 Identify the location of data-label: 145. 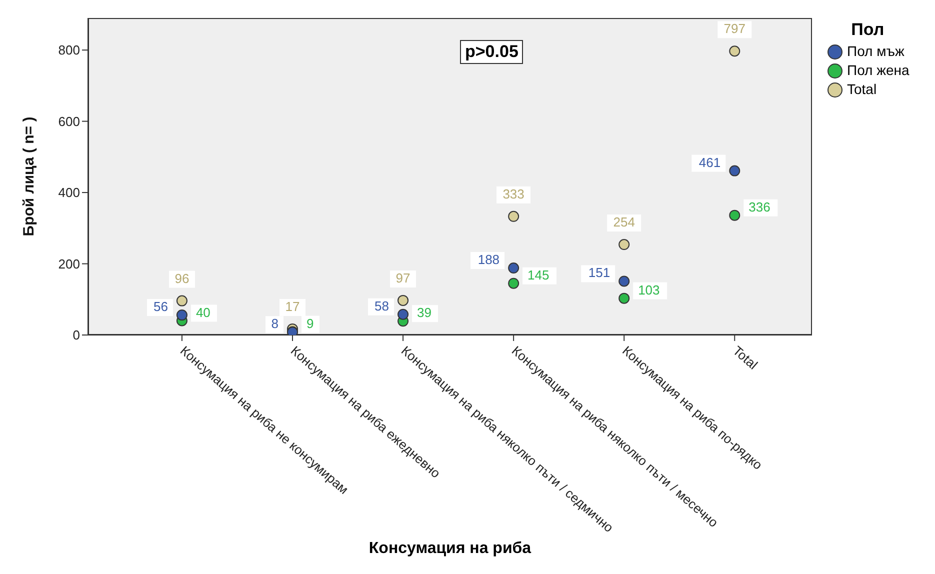
(539, 274).